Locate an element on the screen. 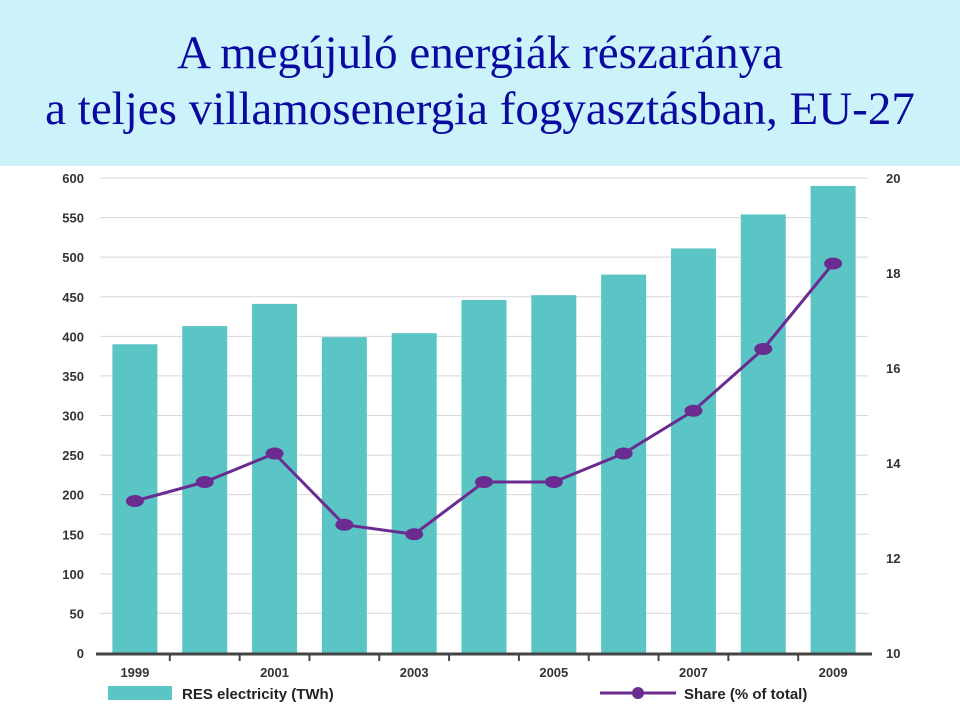 This screenshot has height=716, width=960. legend: RES electricity (TWh) Share (% of total) is located at coordinates (457, 694).